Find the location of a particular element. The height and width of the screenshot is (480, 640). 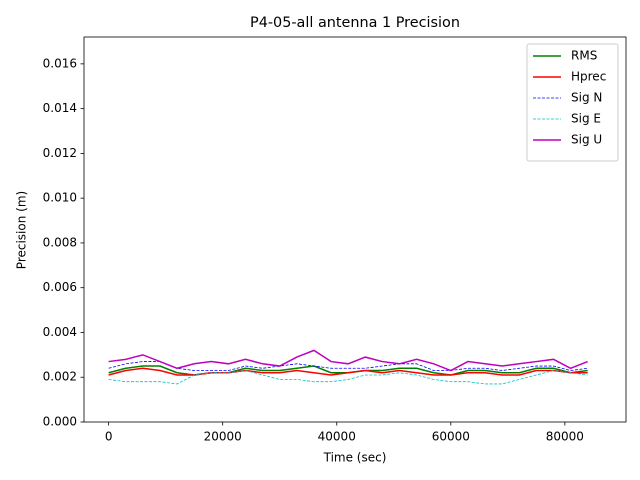

y-tick-label: 0.002 is located at coordinates (60, 377).